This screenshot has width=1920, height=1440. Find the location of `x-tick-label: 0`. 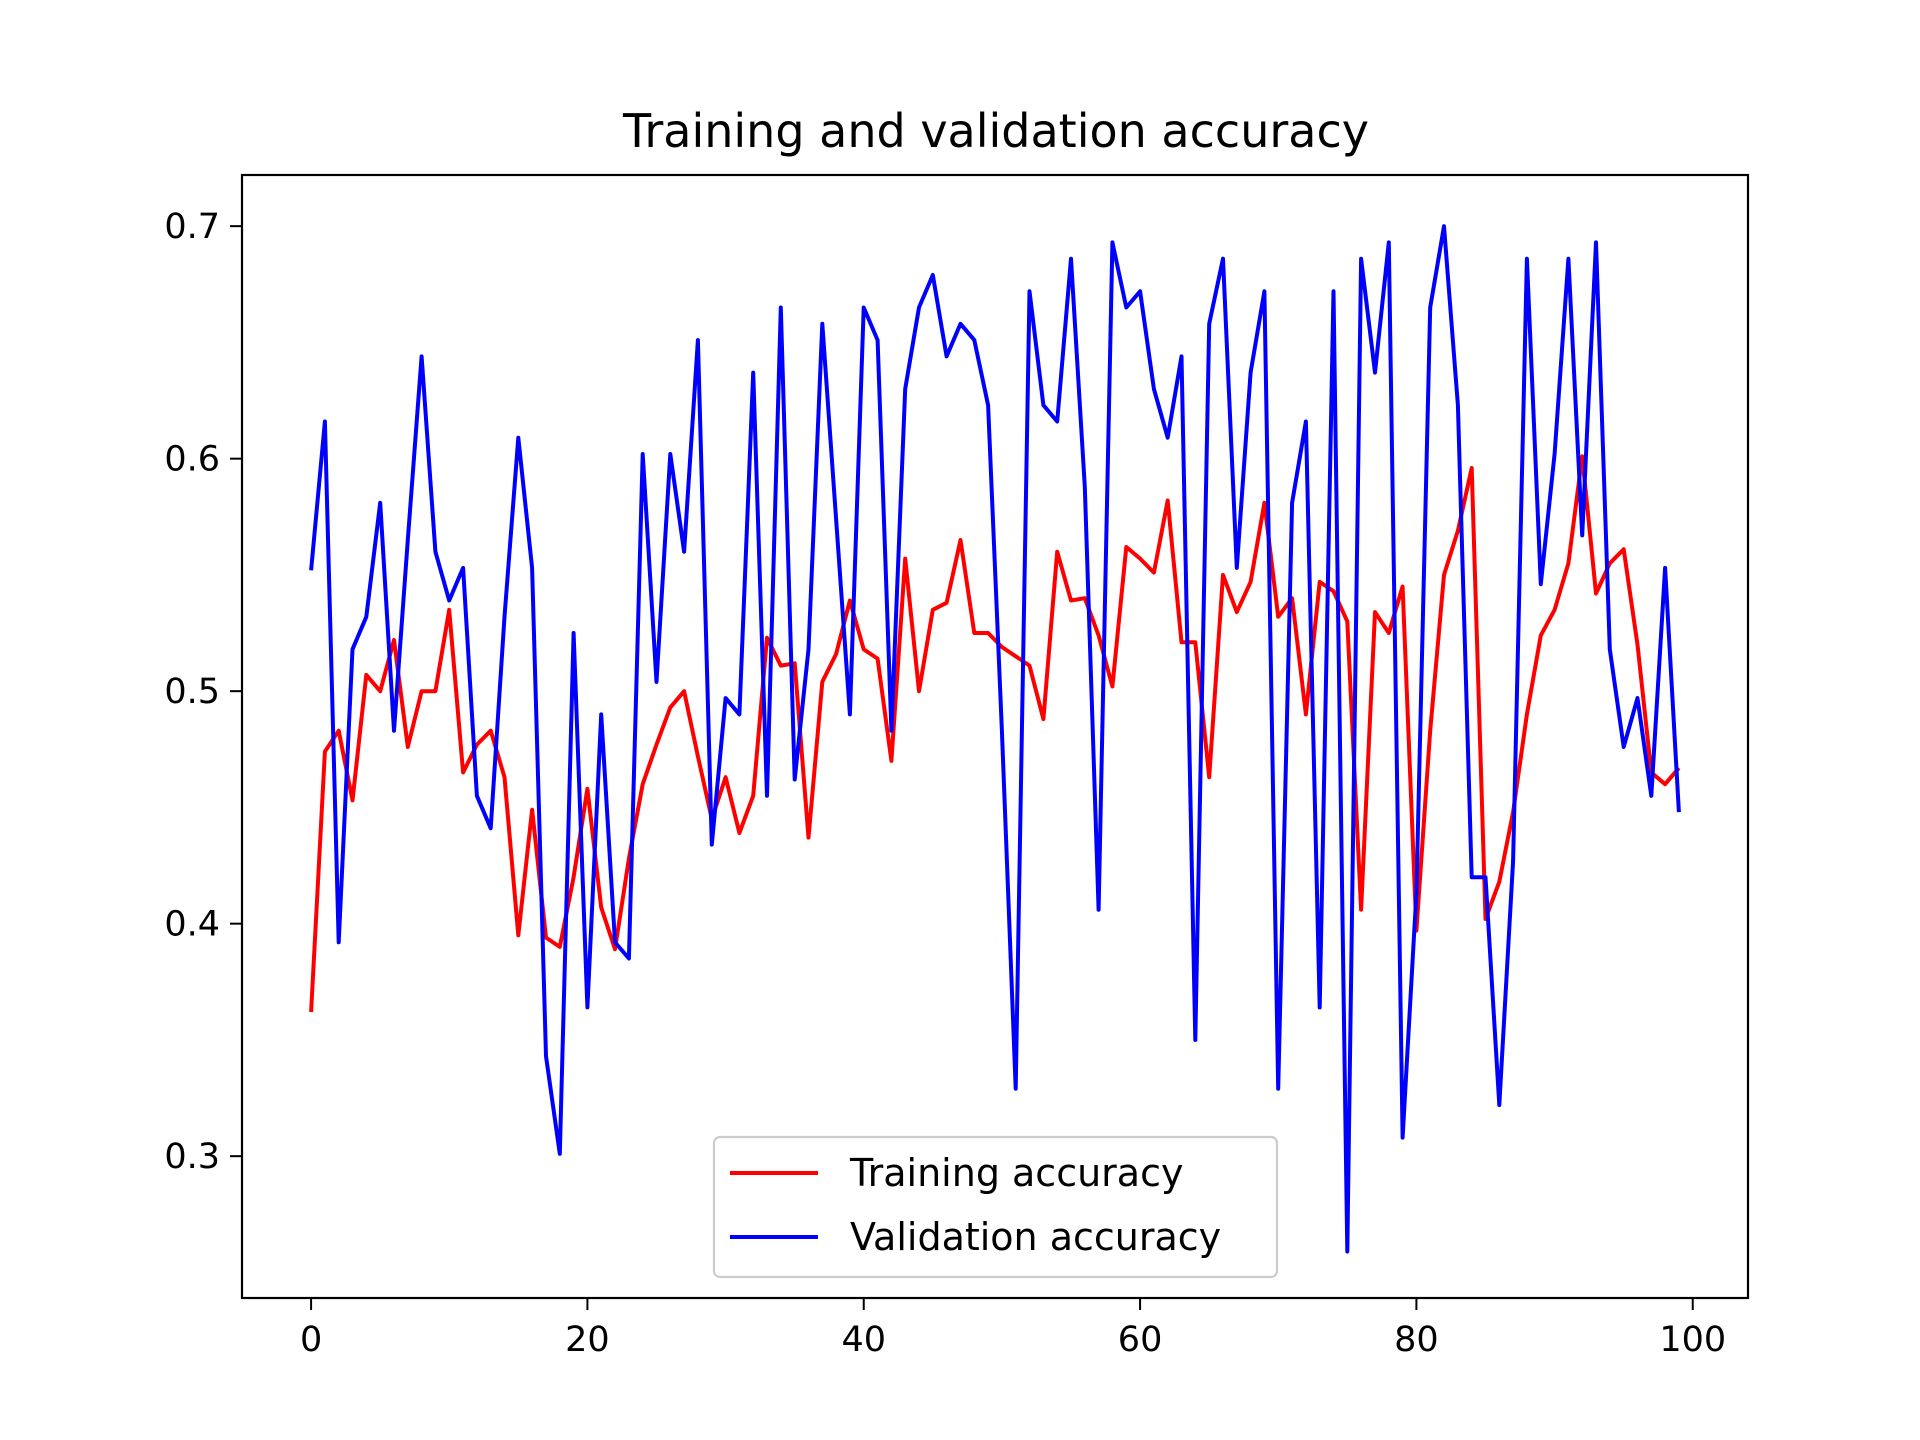

x-tick-label: 0 is located at coordinates (311, 1340).